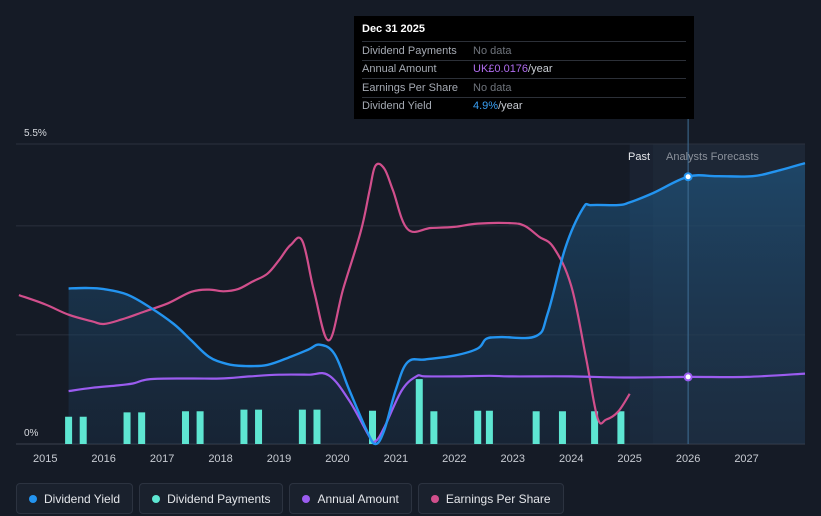 The width and height of the screenshot is (821, 516). What do you see at coordinates (498, 498) in the screenshot?
I see `legend-label: Earnings Per Share` at bounding box center [498, 498].